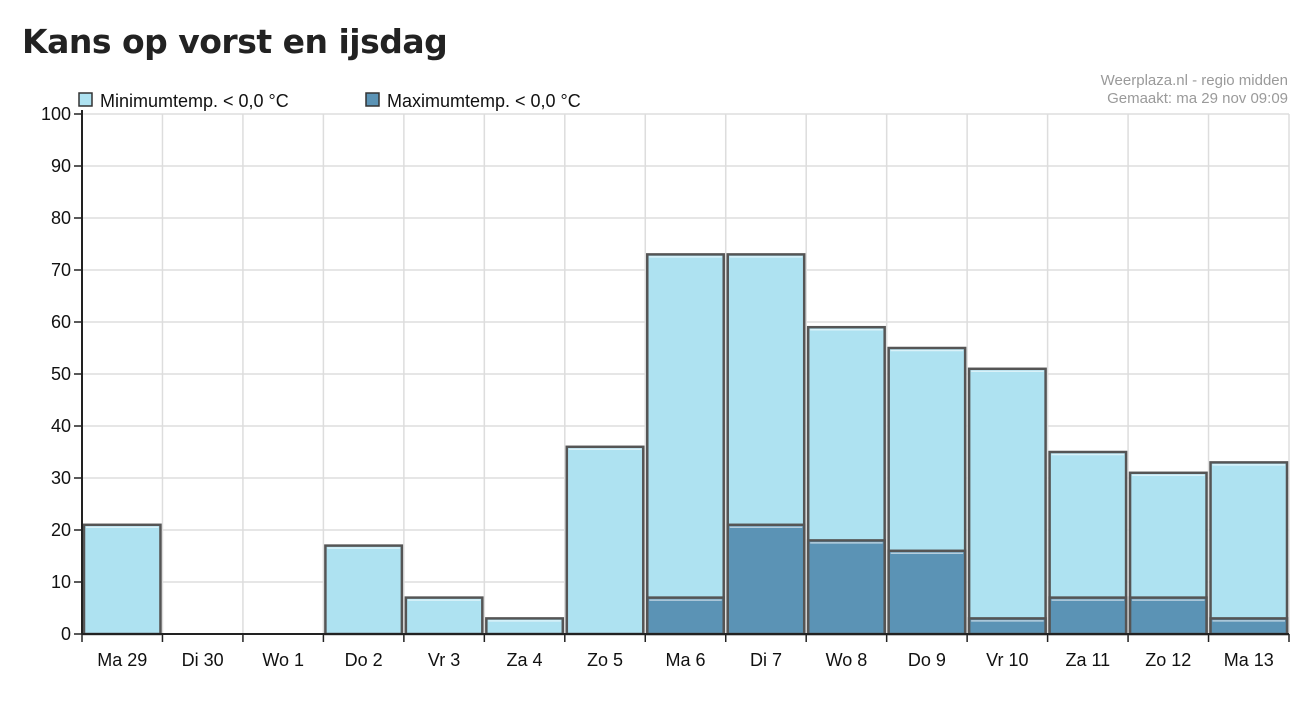 Image resolution: width=1316 pixels, height=702 pixels. I want to click on legend-label-min: Minimumtemp. < 0,0 °C, so click(194, 101).